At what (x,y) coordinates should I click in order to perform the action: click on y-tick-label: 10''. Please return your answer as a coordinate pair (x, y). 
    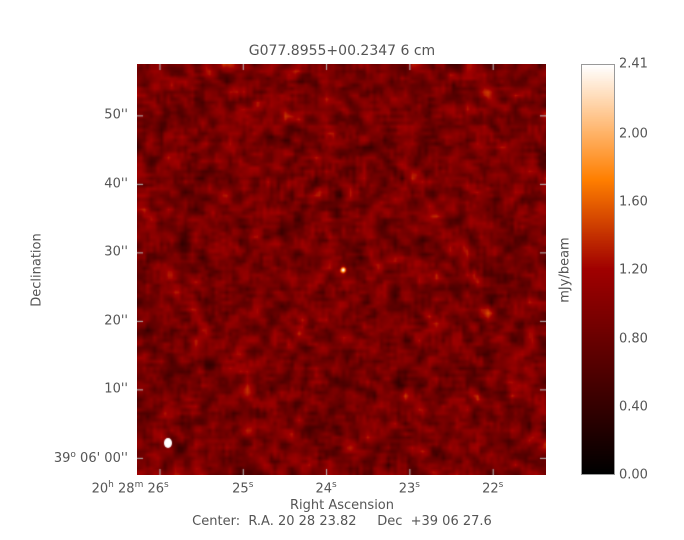
    Looking at the image, I should click on (116, 389).